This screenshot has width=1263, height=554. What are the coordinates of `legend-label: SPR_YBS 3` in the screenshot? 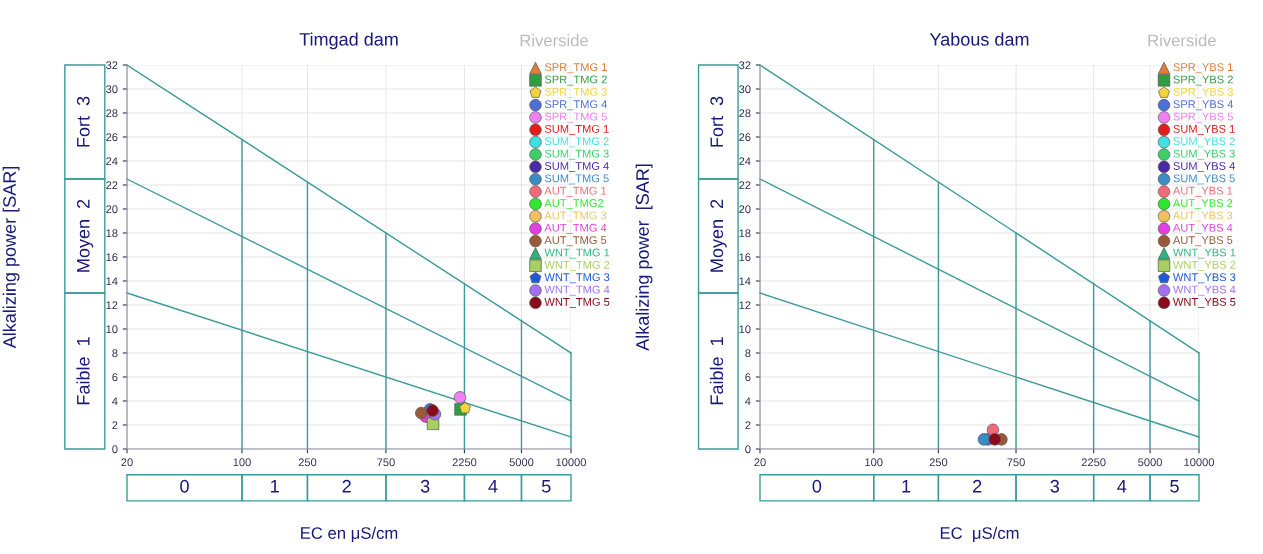 It's located at (1203, 92).